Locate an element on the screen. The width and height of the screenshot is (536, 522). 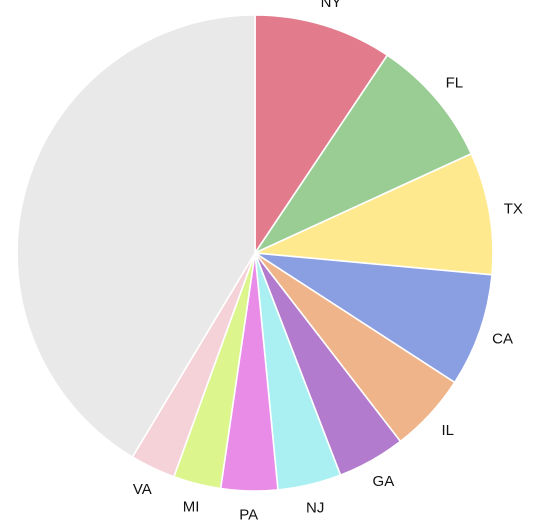
slice-label-tx: TX is located at coordinates (513, 208).